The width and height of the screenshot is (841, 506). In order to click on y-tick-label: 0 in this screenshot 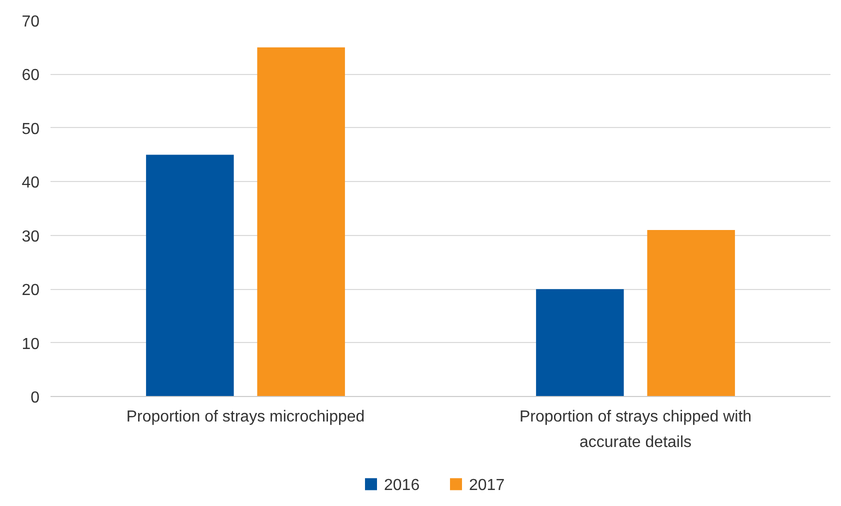, I will do `click(35, 398)`.